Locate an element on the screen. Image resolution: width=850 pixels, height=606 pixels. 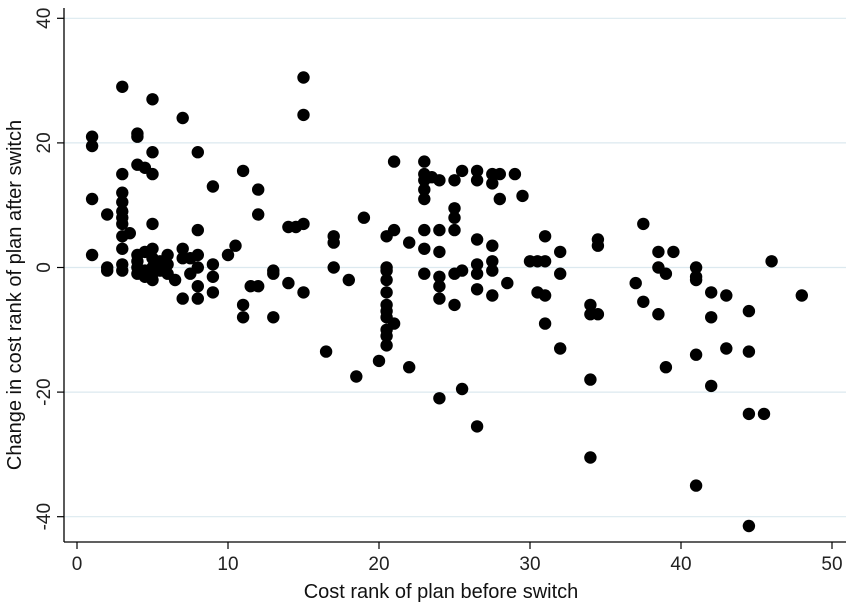
x-tick-label: 10 is located at coordinates (227, 564).